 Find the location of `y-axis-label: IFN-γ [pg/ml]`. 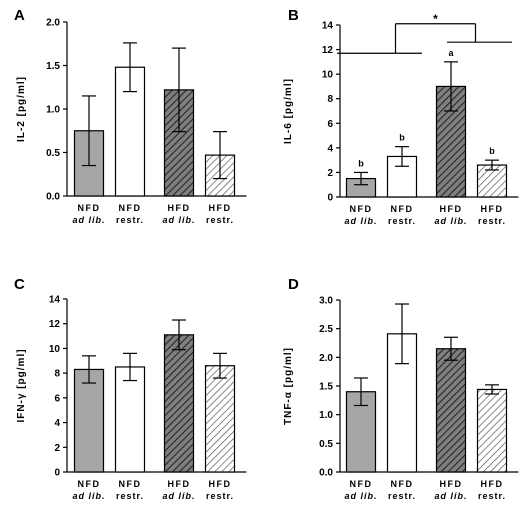

y-axis-label: IFN-γ [pg/ml] is located at coordinates (21, 385).